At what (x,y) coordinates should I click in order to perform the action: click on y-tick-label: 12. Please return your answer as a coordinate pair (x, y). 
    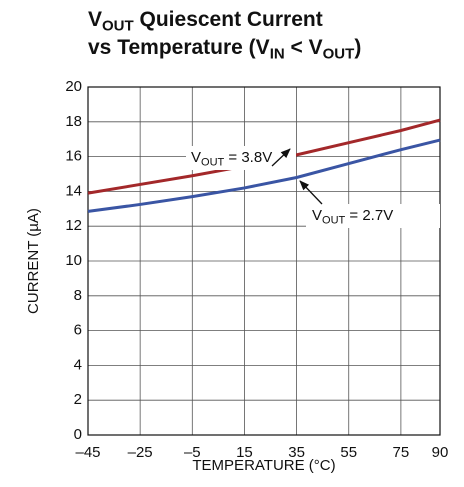
    Looking at the image, I should click on (73, 225).